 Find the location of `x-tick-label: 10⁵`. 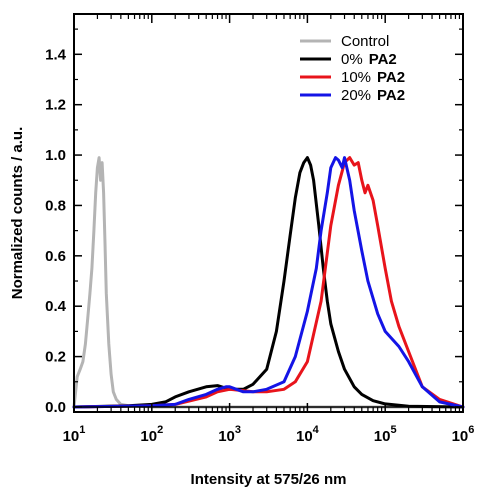

x-tick-label: 10⁵ is located at coordinates (385, 434).